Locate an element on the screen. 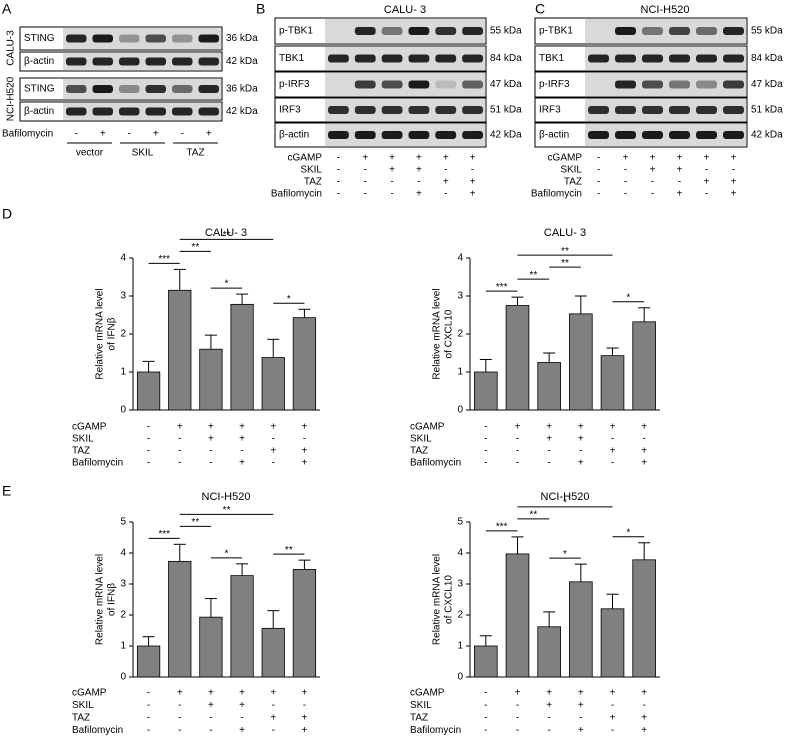 This screenshot has height=737, width=786. y-axis-label: Relative mRNA level is located at coordinates (100, 333).